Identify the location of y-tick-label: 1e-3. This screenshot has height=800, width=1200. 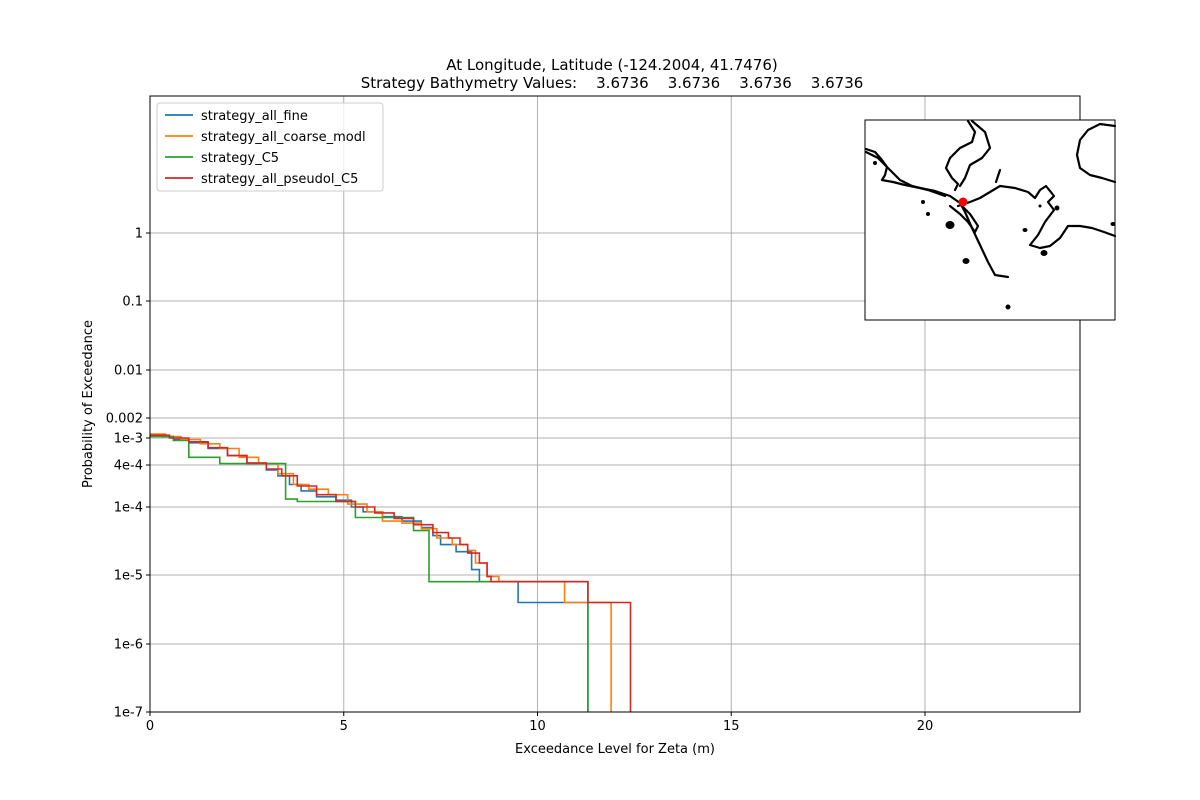
(128, 439).